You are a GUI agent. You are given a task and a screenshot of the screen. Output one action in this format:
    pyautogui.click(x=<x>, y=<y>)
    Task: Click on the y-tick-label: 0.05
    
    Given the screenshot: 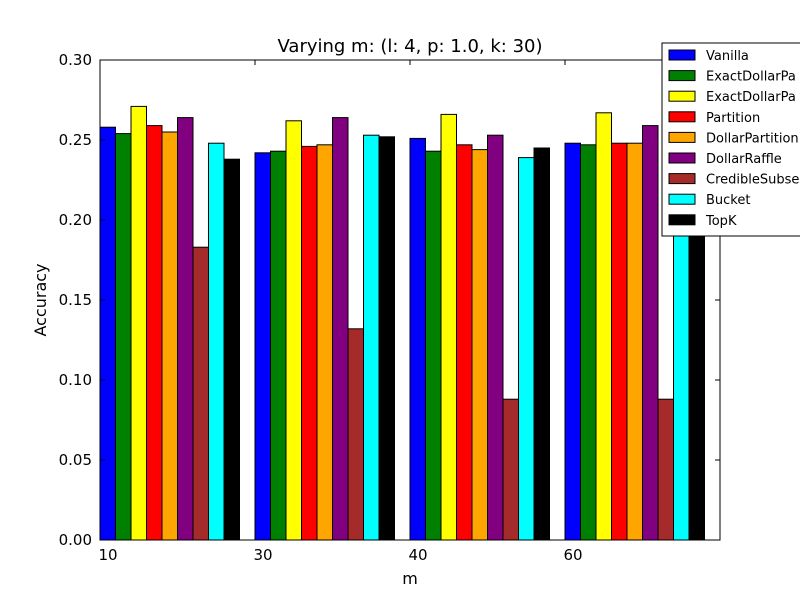 What is the action you would take?
    pyautogui.click(x=75, y=460)
    